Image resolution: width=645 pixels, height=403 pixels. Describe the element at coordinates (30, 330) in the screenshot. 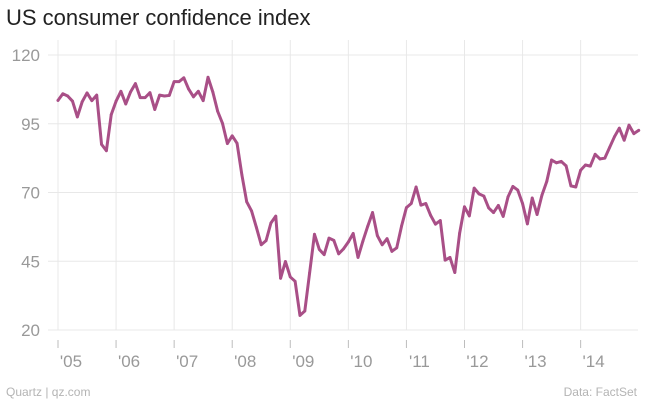

I see `y-tick-label-20: 20` at that location.